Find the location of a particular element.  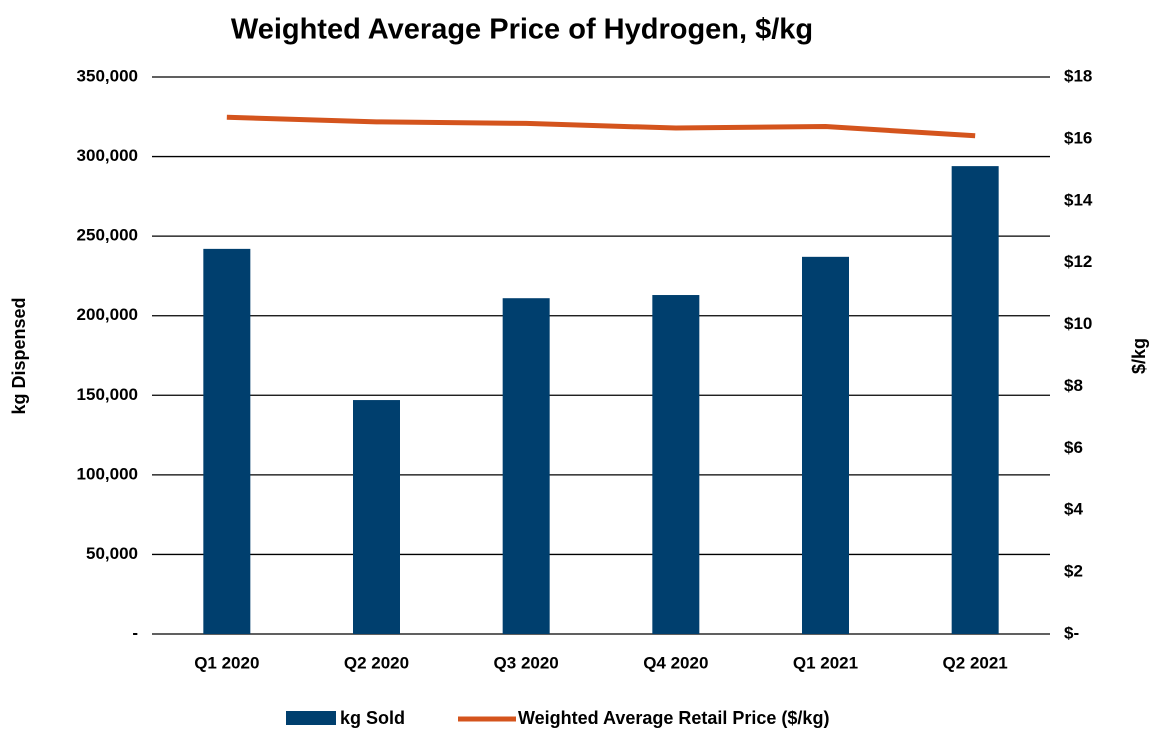

y2-tick-label: $4 is located at coordinates (1073, 509).